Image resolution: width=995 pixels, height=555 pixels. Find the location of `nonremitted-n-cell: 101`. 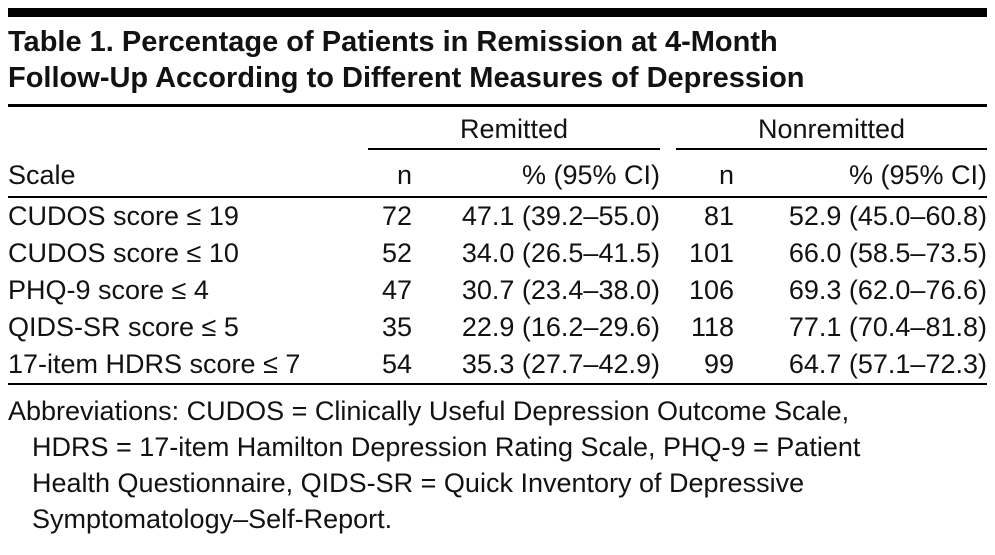

nonremitted-n-cell: 101 is located at coordinates (711, 253).